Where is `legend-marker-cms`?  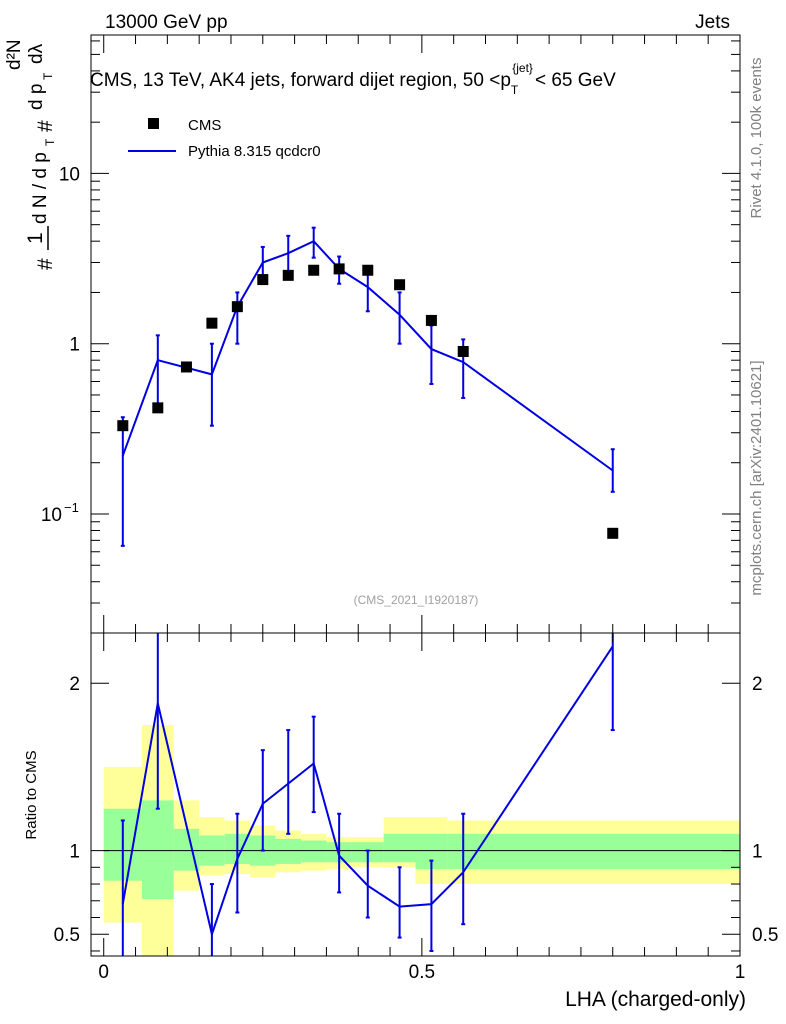
legend-marker-cms is located at coordinates (153, 123).